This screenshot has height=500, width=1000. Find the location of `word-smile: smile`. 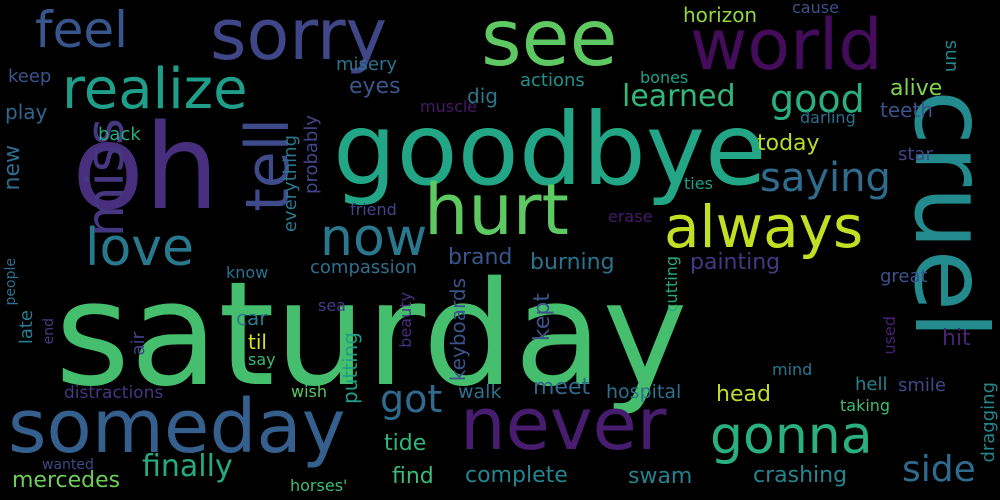

word-smile: smile is located at coordinates (922, 385).